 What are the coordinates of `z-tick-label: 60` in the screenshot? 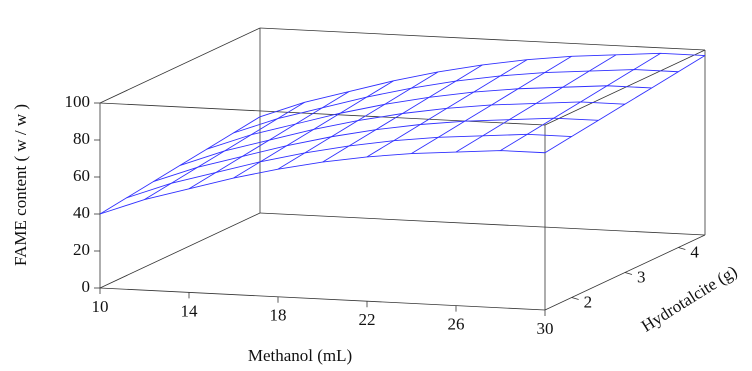 It's located at (81, 175).